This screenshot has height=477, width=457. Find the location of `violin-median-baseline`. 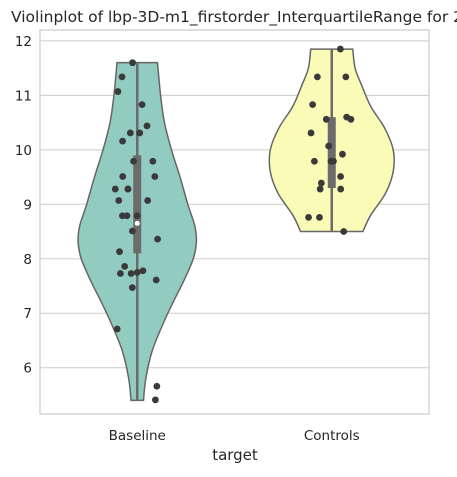

violin-median-baseline is located at coordinates (137, 223).